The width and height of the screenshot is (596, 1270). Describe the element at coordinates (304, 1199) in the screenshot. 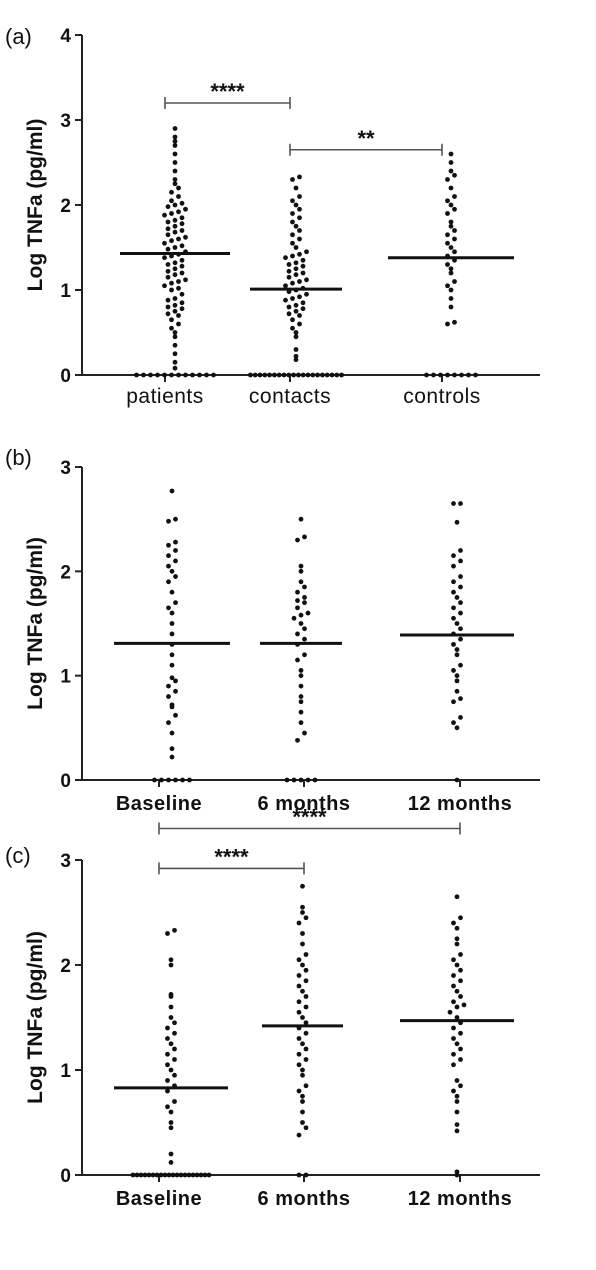

I see `x-tick-label: 6 months` at that location.